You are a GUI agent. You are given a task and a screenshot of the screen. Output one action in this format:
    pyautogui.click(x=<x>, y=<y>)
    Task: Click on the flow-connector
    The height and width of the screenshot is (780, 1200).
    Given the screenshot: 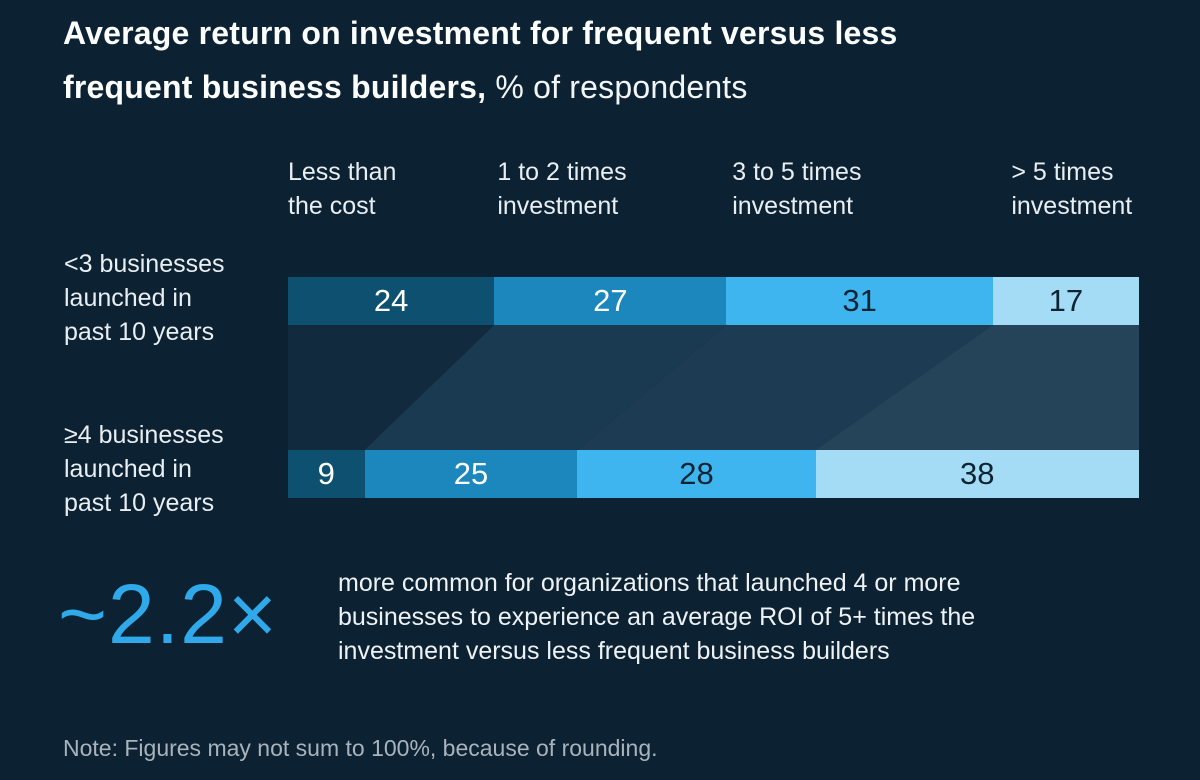 What is the action you would take?
    pyautogui.click(x=713, y=387)
    